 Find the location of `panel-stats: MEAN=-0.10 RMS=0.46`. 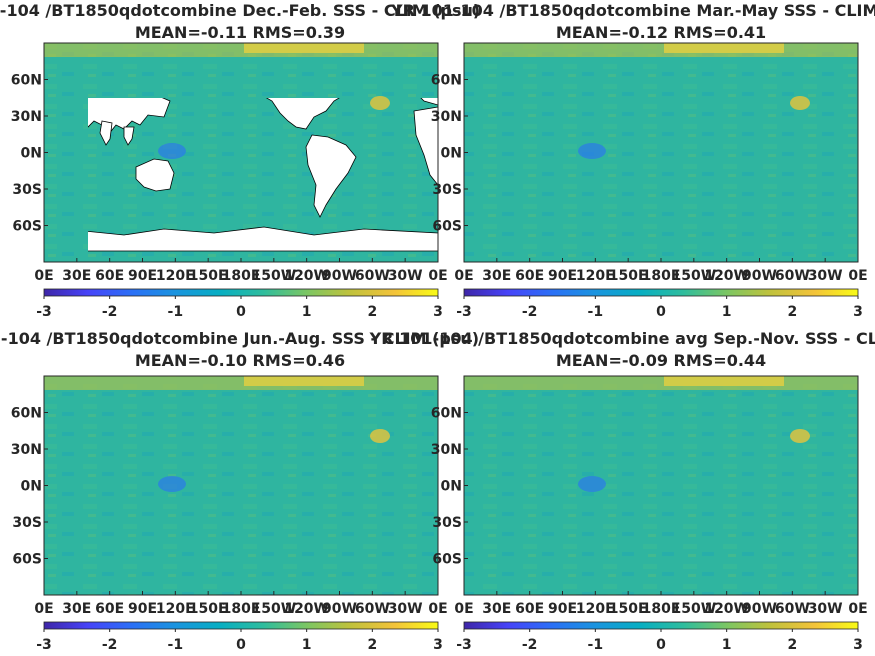

panel-stats: MEAN=-0.10 RMS=0.46 is located at coordinates (240, 360).